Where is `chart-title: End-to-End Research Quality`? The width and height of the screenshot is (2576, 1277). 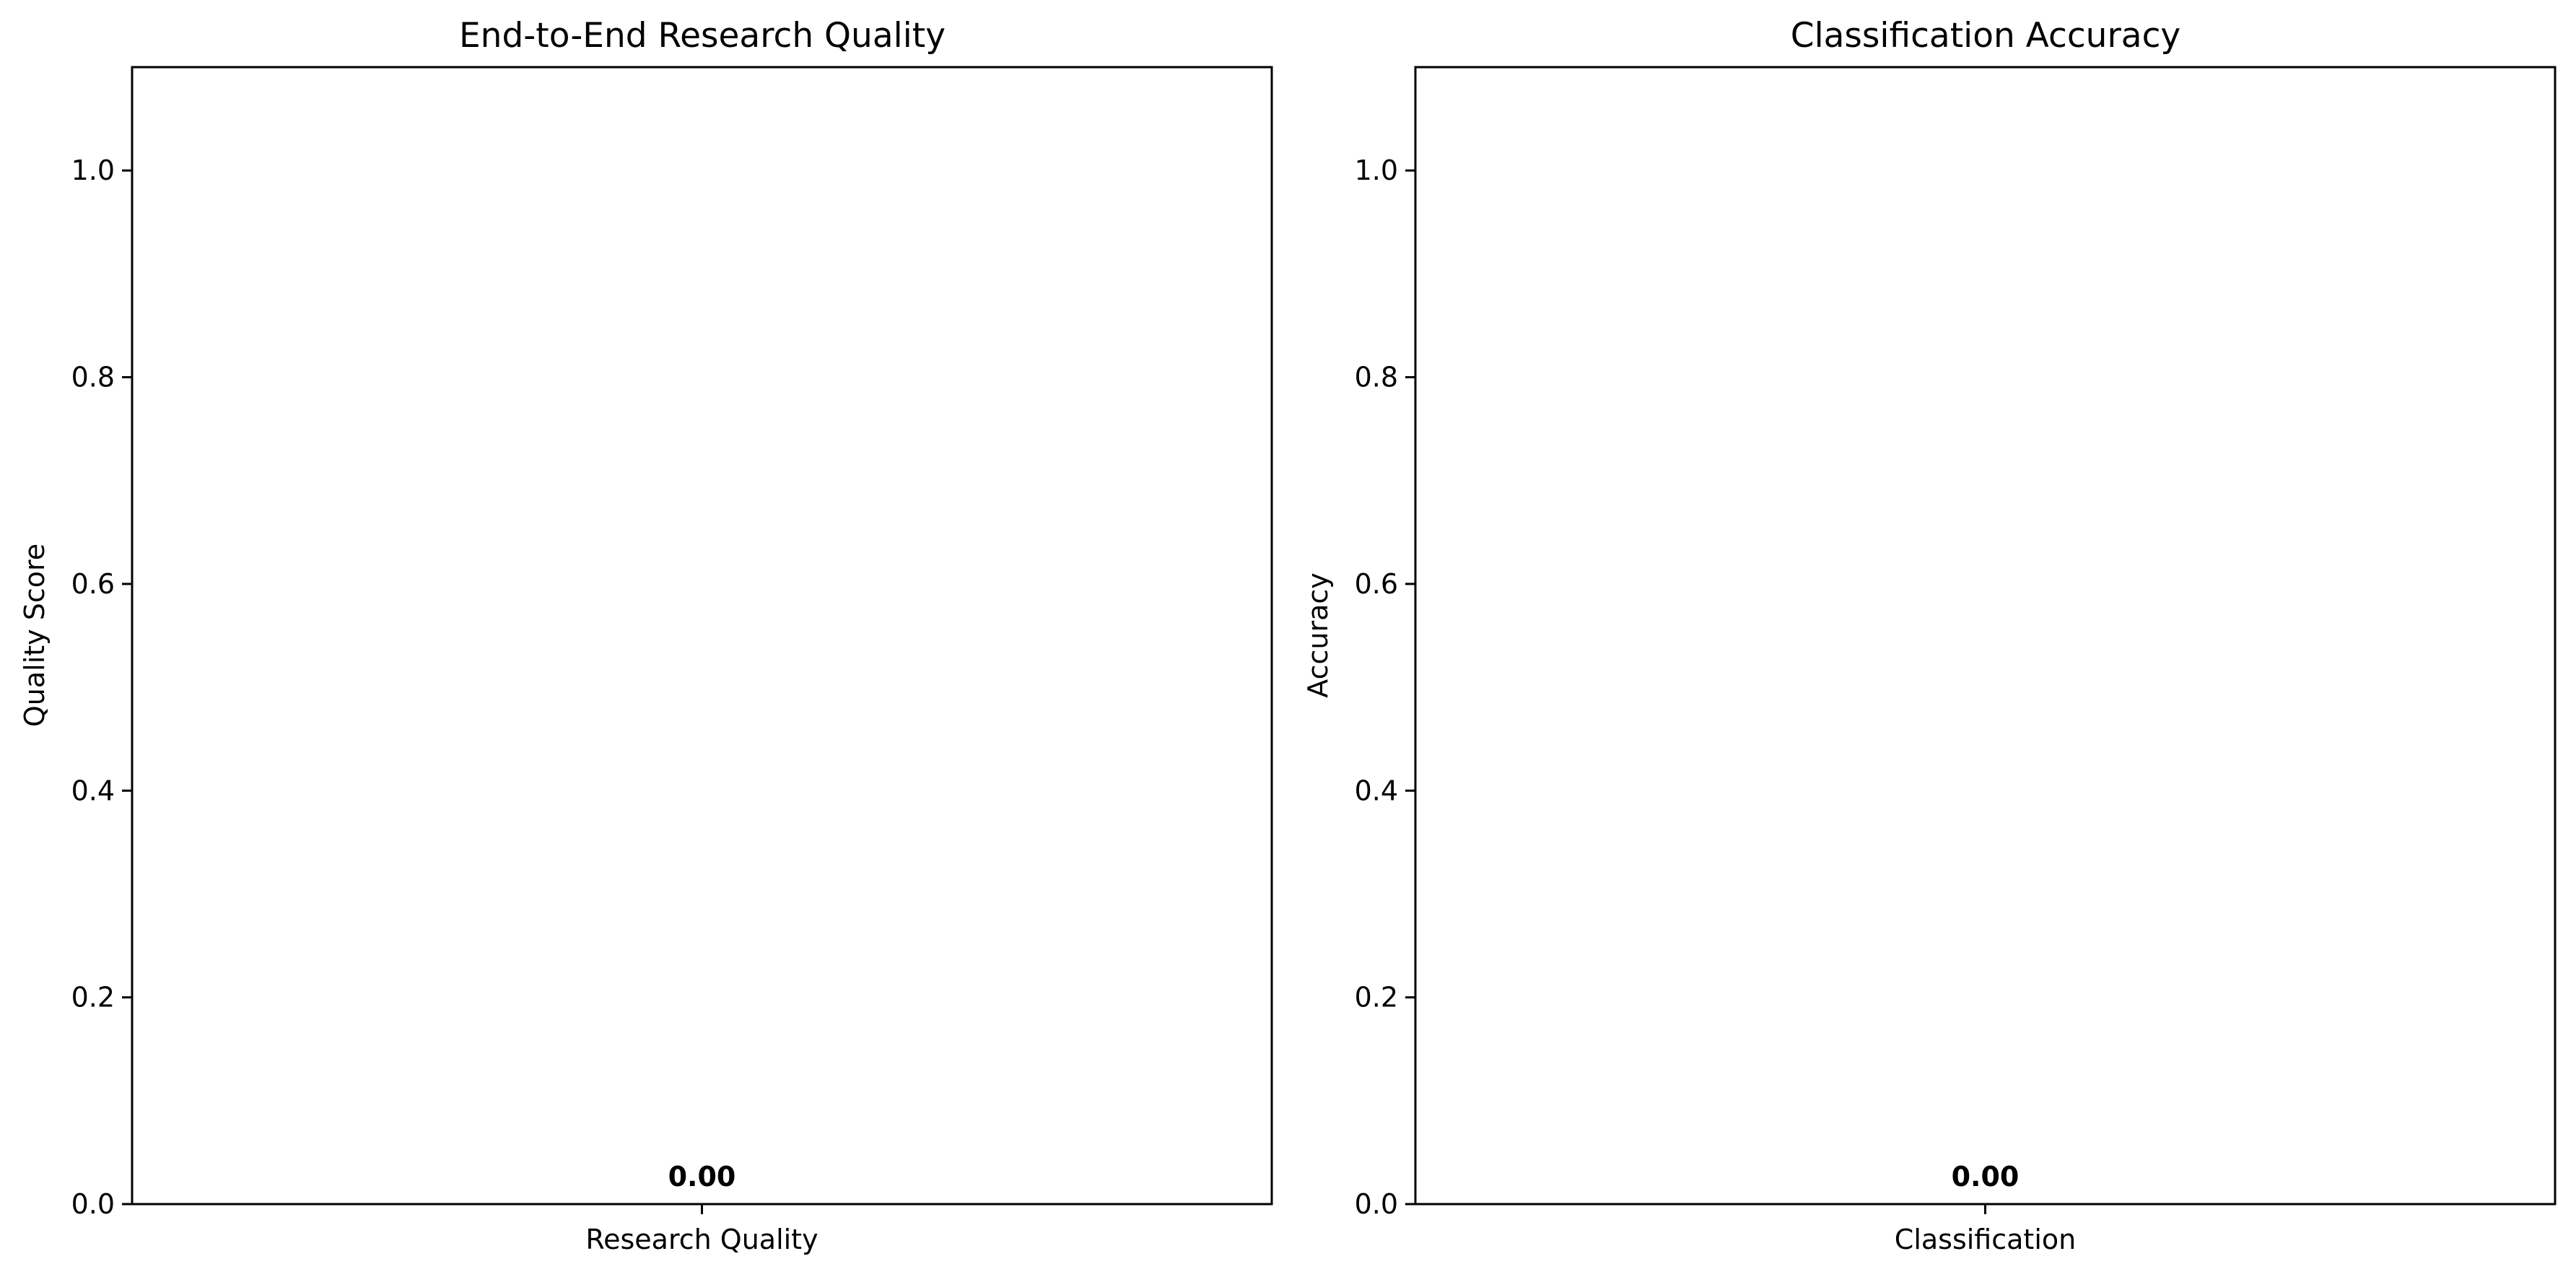 chart-title: End-to-End Research Quality is located at coordinates (702, 36).